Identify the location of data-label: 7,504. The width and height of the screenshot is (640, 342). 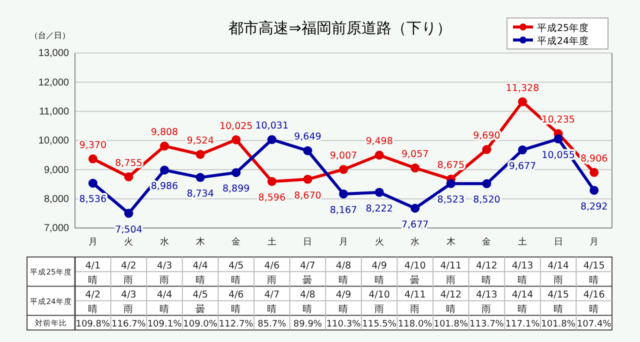
(128, 230).